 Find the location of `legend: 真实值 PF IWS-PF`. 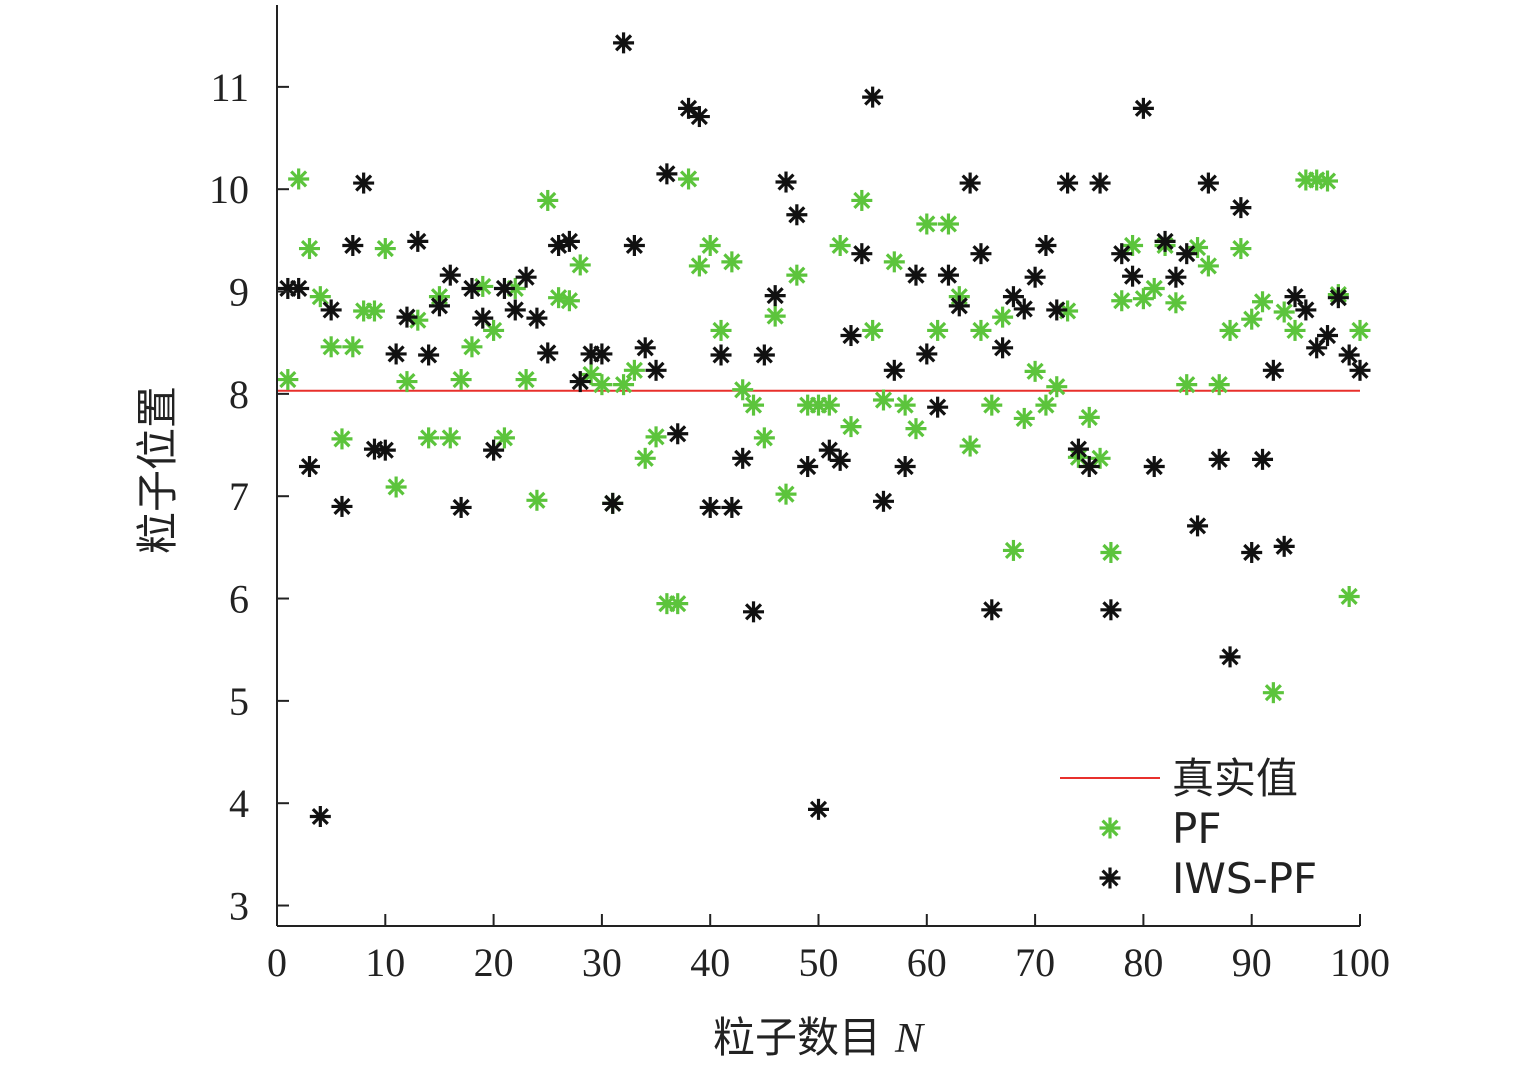

legend: 真实值 PF IWS-PF is located at coordinates (1188, 828).